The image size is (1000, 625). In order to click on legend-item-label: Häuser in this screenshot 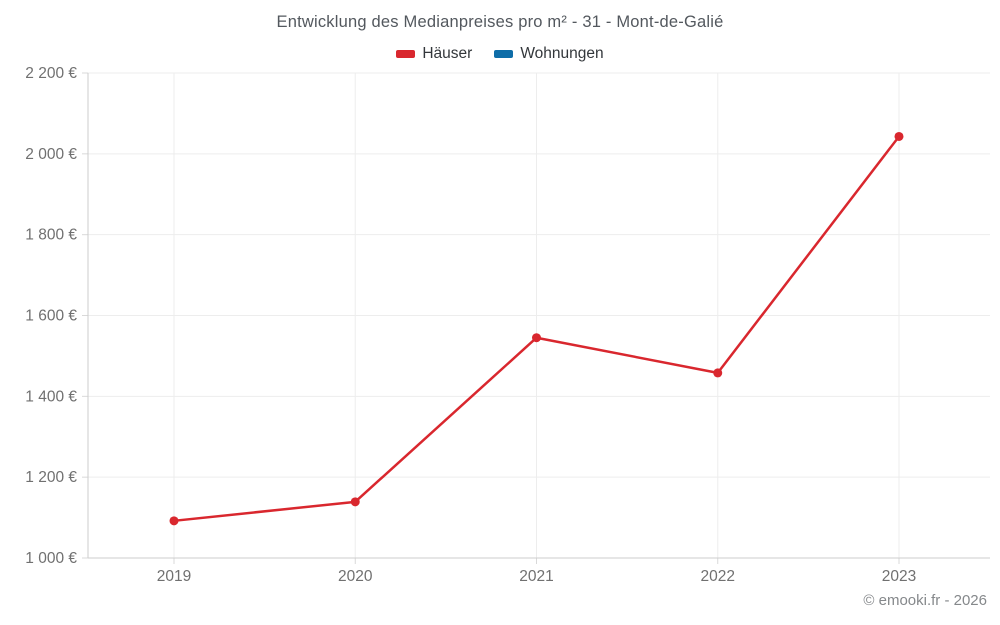, I will do `click(447, 53)`.